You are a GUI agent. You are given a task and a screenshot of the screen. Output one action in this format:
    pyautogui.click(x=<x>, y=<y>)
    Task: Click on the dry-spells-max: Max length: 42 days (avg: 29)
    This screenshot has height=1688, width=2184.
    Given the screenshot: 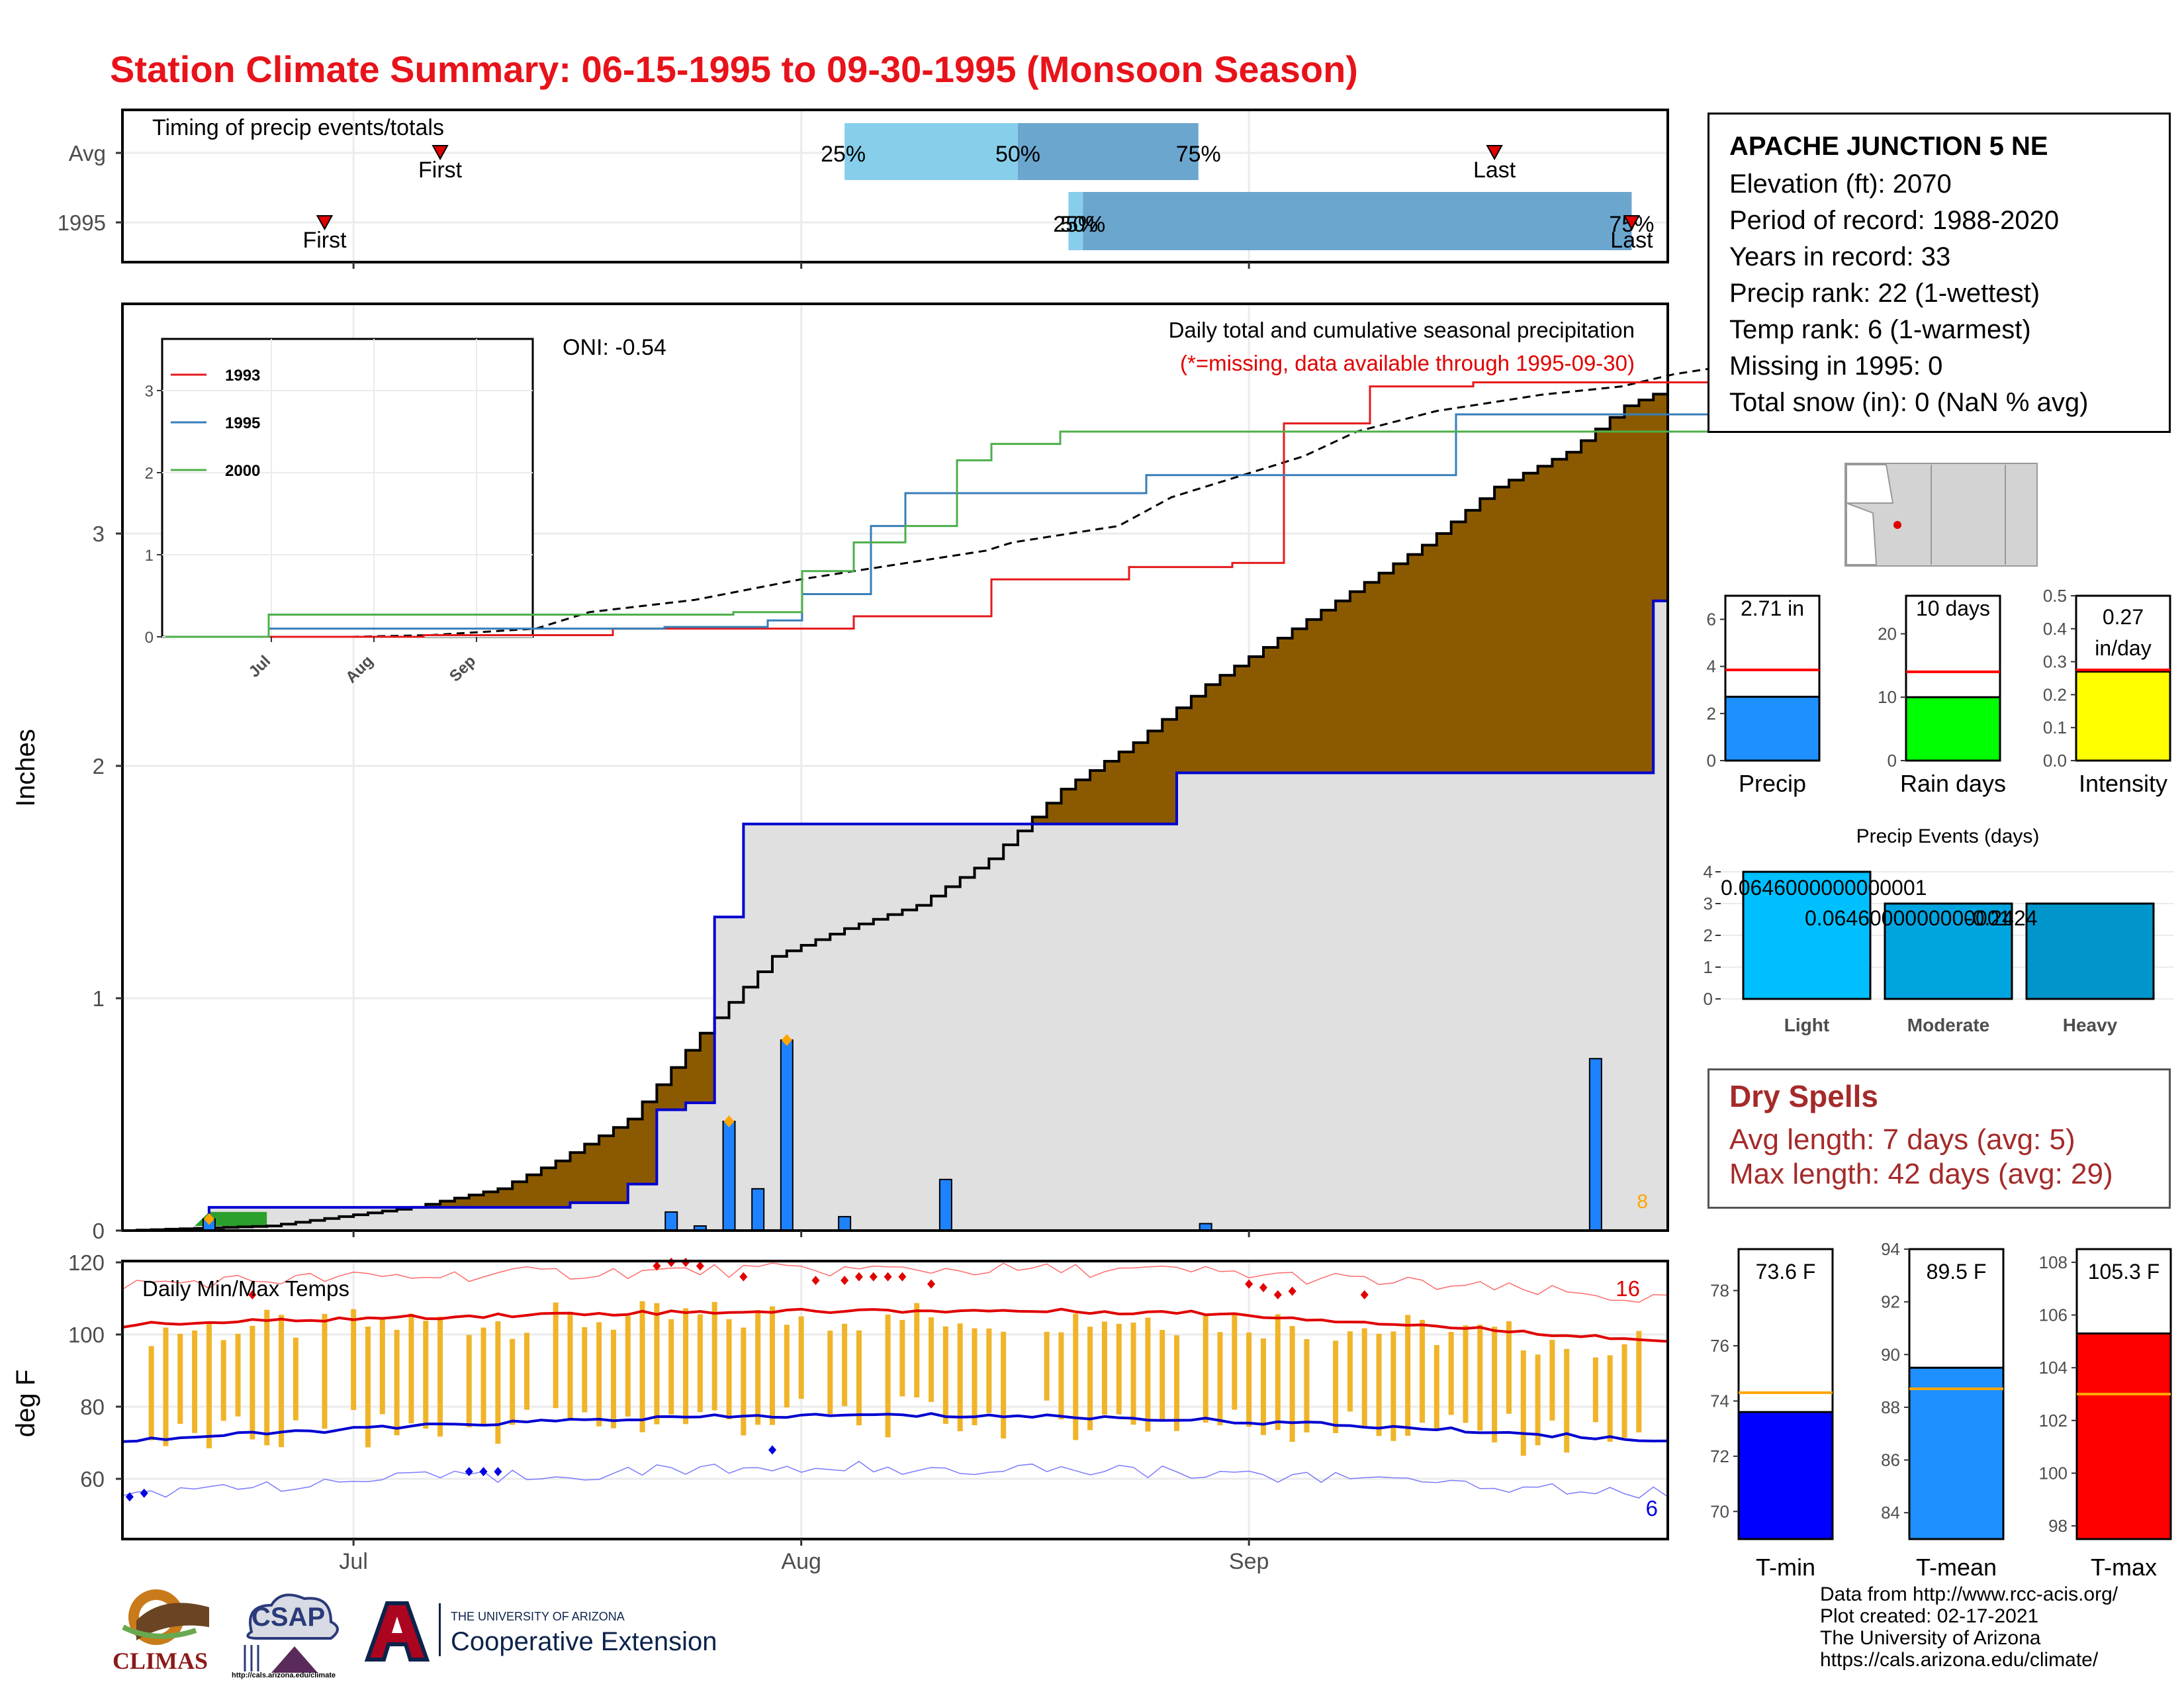 What is the action you would take?
    pyautogui.click(x=1921, y=1174)
    